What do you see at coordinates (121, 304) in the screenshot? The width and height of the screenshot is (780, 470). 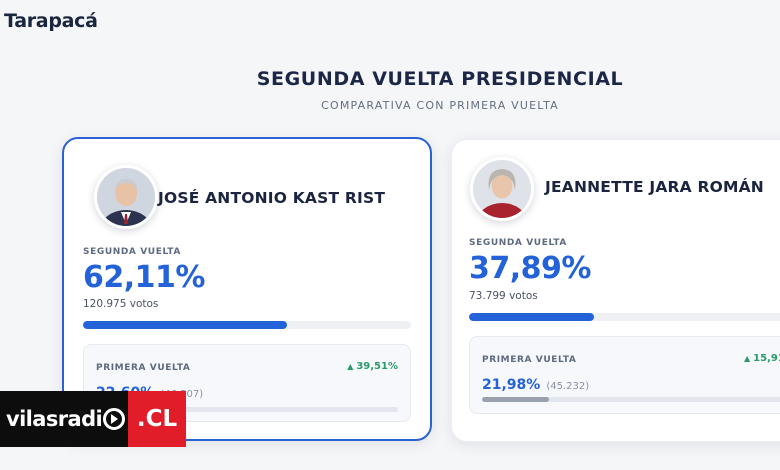 I see `second-round-votes: 120.975 votos` at bounding box center [121, 304].